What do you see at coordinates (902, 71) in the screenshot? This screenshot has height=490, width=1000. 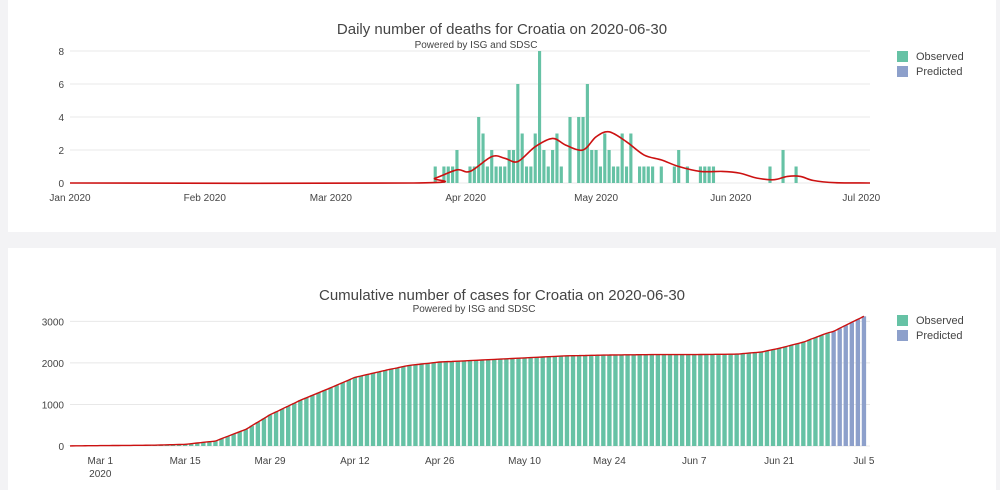 I see `legend-predicted-swatch` at bounding box center [902, 71].